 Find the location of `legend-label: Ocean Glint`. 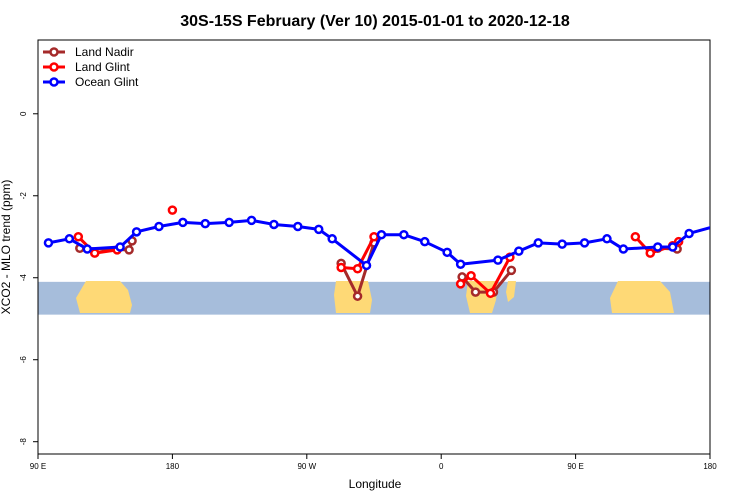

legend-label: Ocean Glint is located at coordinates (107, 82).